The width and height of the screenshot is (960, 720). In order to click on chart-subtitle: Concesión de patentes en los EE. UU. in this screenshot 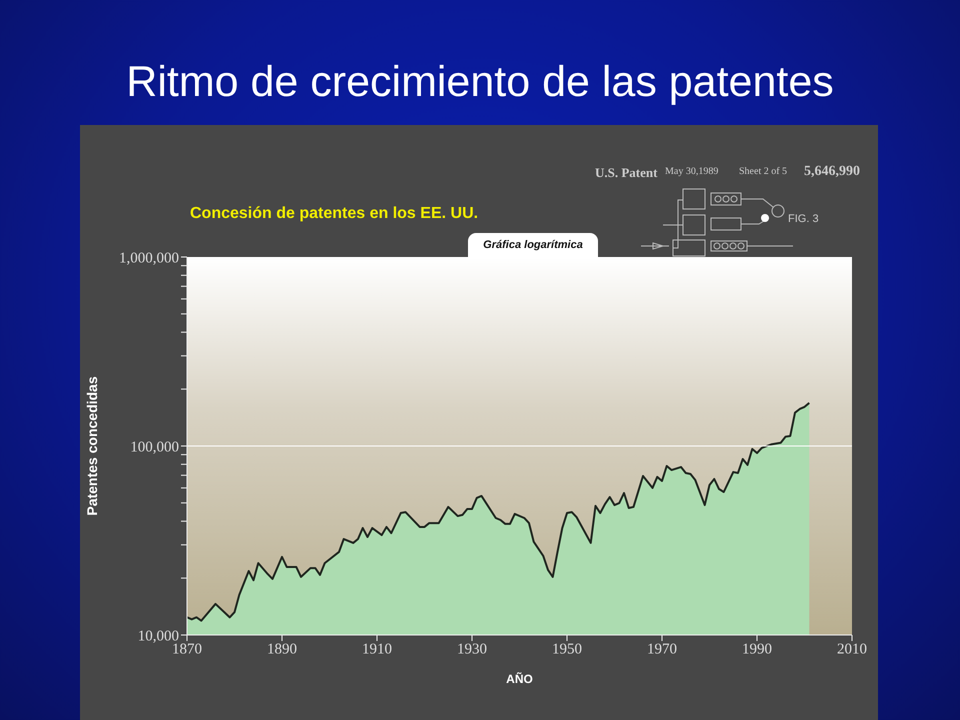, I will do `click(334, 214)`.